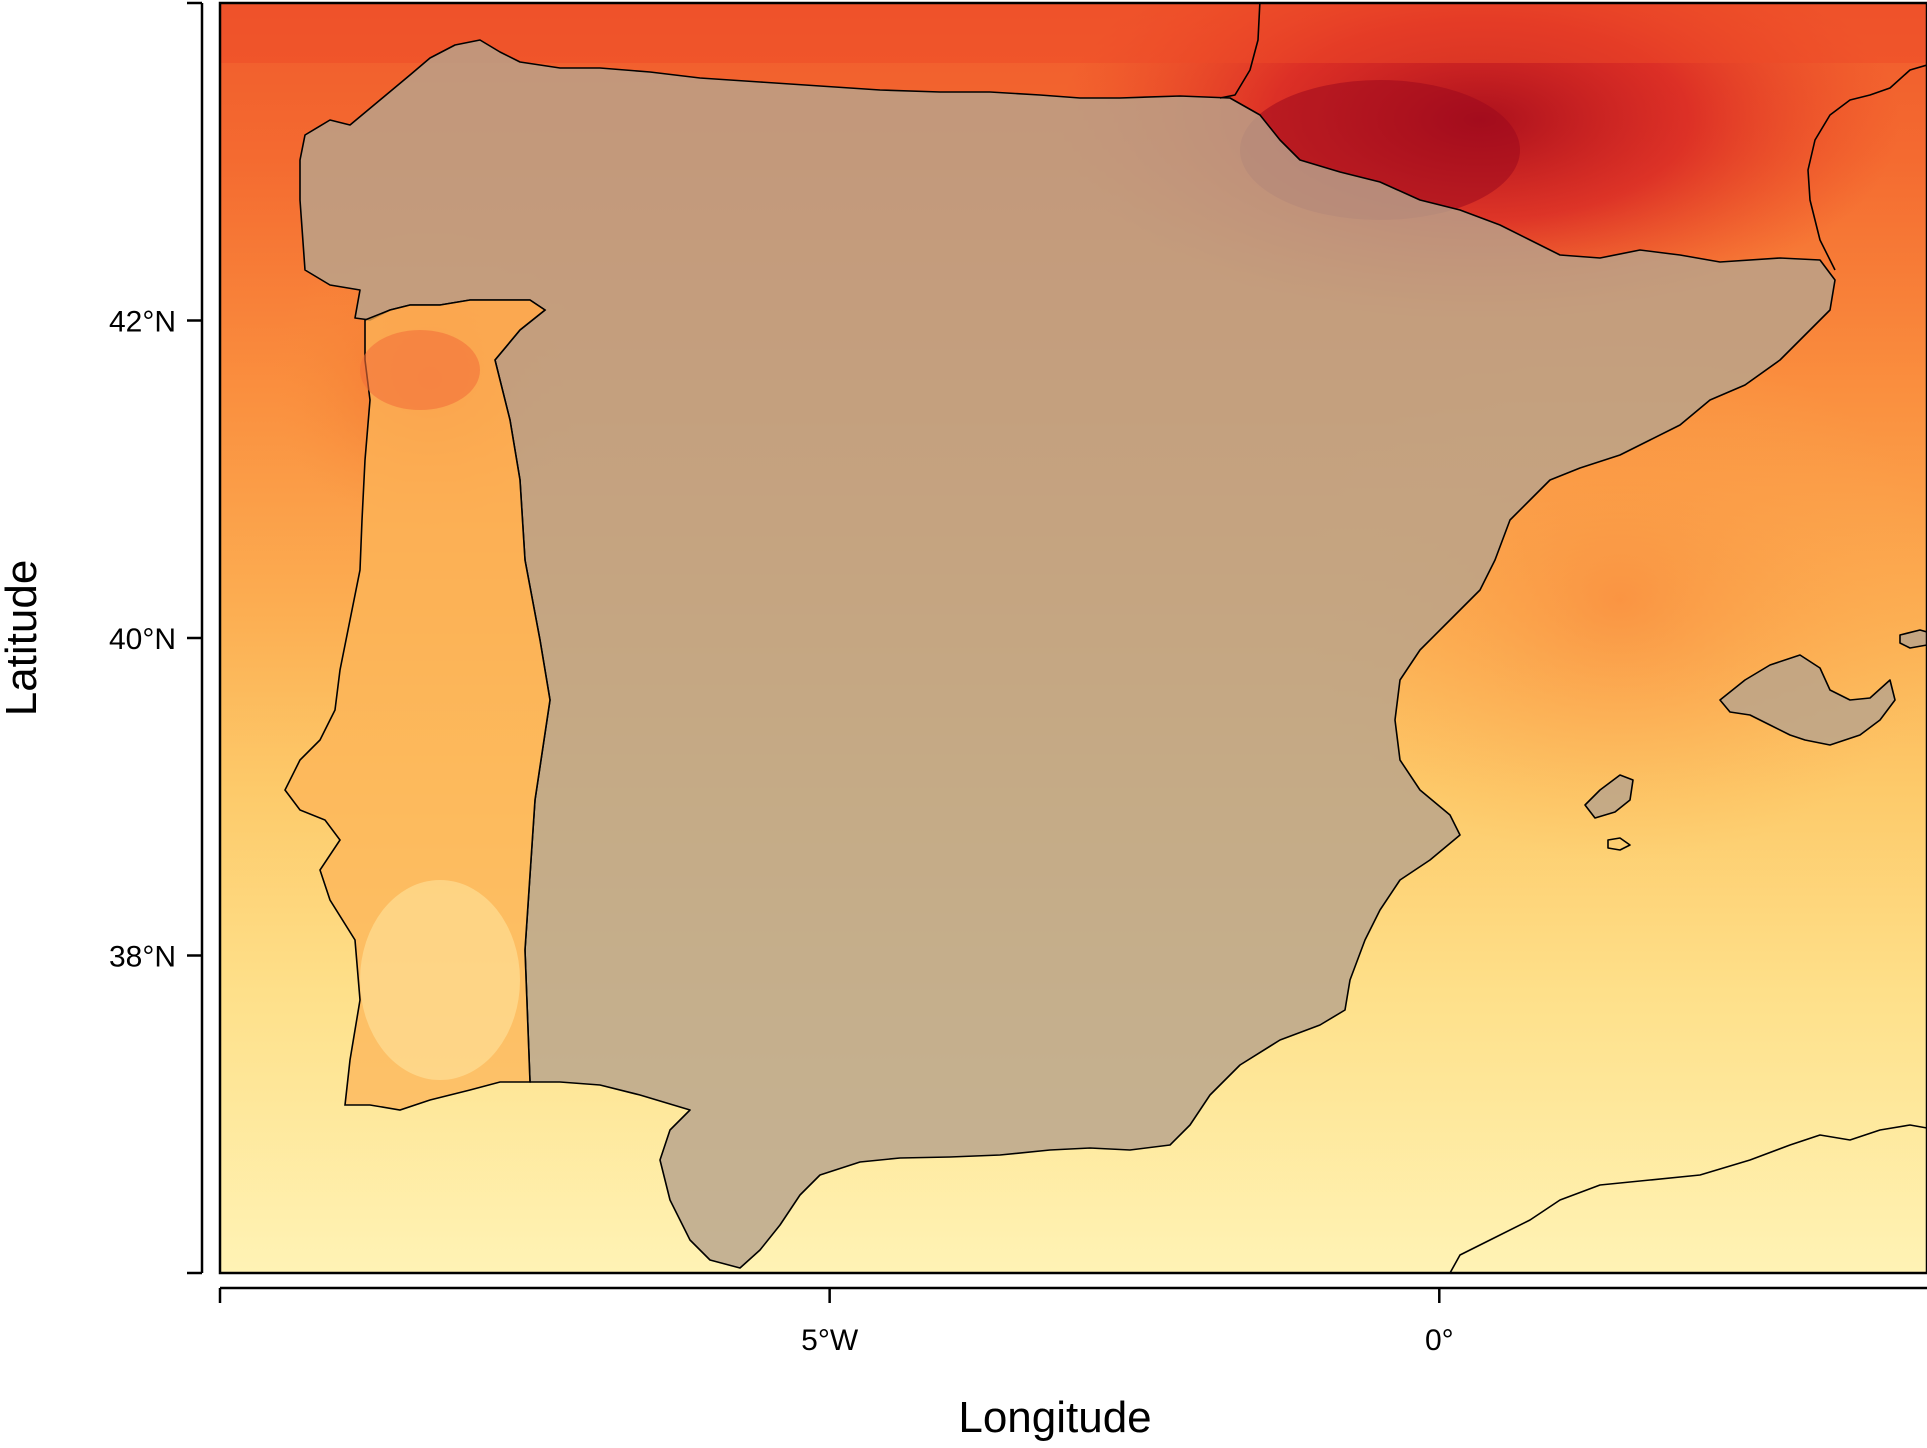 The height and width of the screenshot is (1448, 1927). What do you see at coordinates (1573, 137) in the screenshot?
I see `france-coast` at bounding box center [1573, 137].